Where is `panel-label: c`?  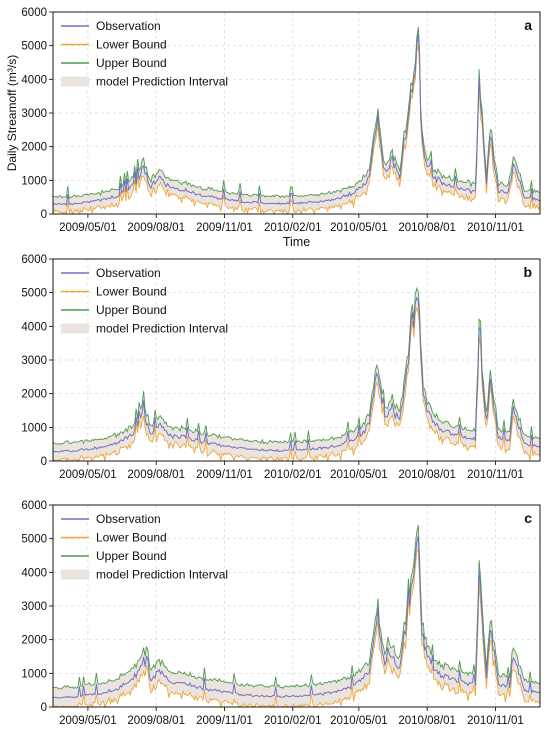 panel-label: c is located at coordinates (528, 518).